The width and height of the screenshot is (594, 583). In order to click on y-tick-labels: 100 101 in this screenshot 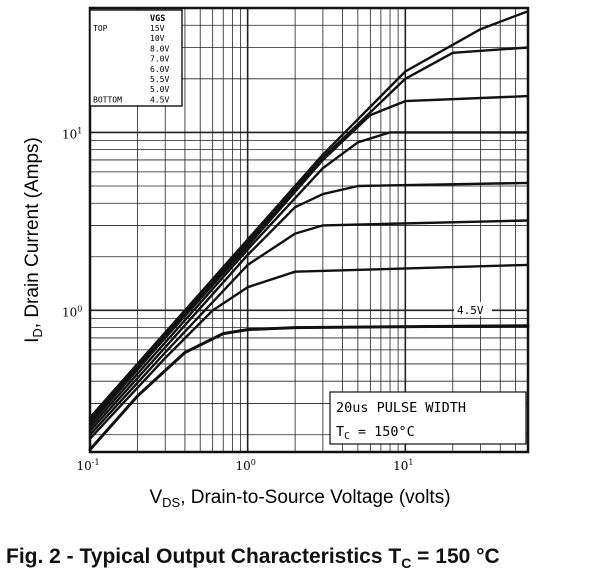, I will do `click(72, 222)`.